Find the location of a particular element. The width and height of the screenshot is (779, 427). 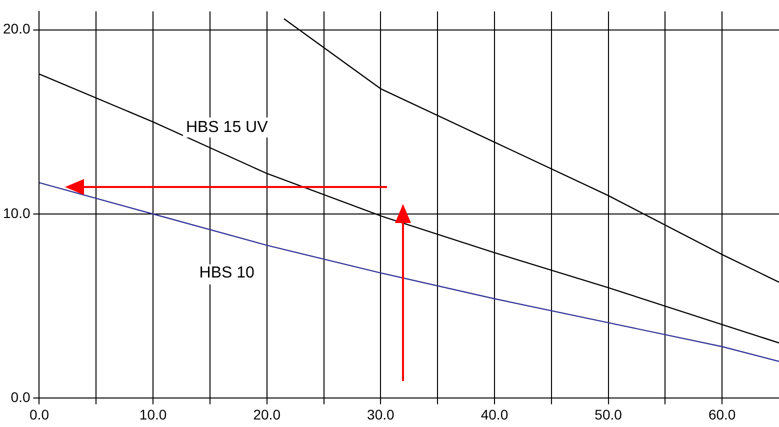

x-tick-label: 30.0 is located at coordinates (381, 414).